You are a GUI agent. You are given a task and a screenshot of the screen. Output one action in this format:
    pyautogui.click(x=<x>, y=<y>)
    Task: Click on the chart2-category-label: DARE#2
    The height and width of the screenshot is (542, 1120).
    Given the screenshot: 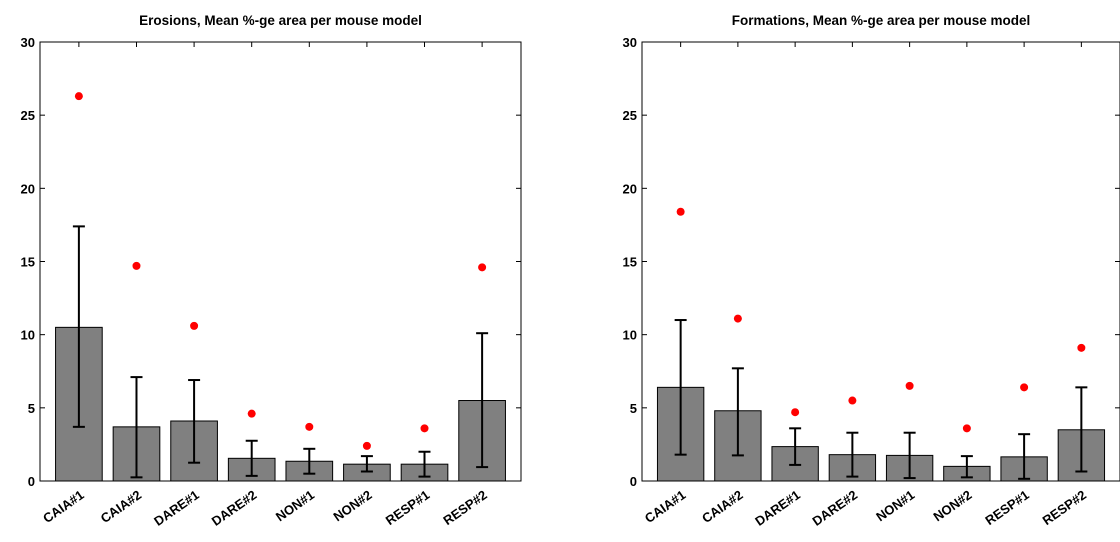 What is the action you would take?
    pyautogui.click(x=834, y=508)
    